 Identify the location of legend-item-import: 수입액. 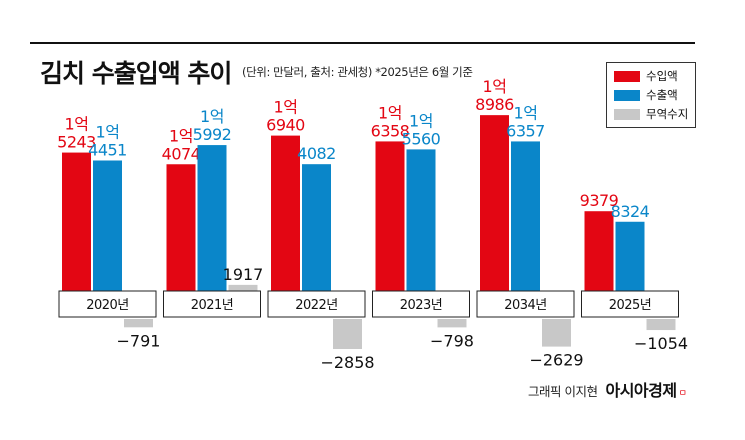
(646, 76).